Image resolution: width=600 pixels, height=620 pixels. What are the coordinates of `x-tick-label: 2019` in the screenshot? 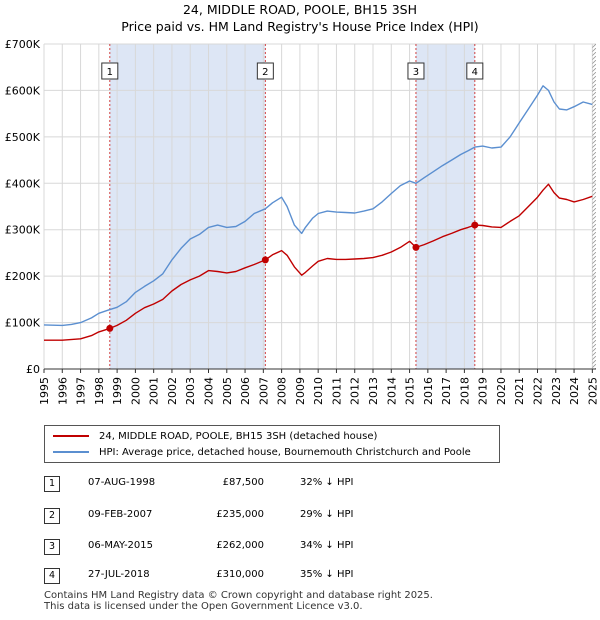 It's located at (483, 391).